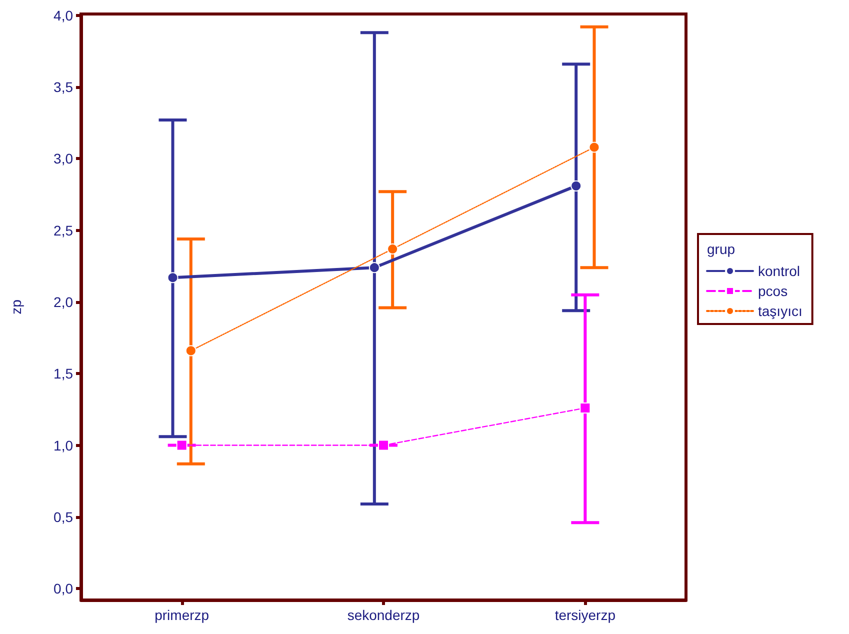 The width and height of the screenshot is (849, 634). What do you see at coordinates (64, 445) in the screenshot?
I see `y-tick-label: 1,0` at bounding box center [64, 445].